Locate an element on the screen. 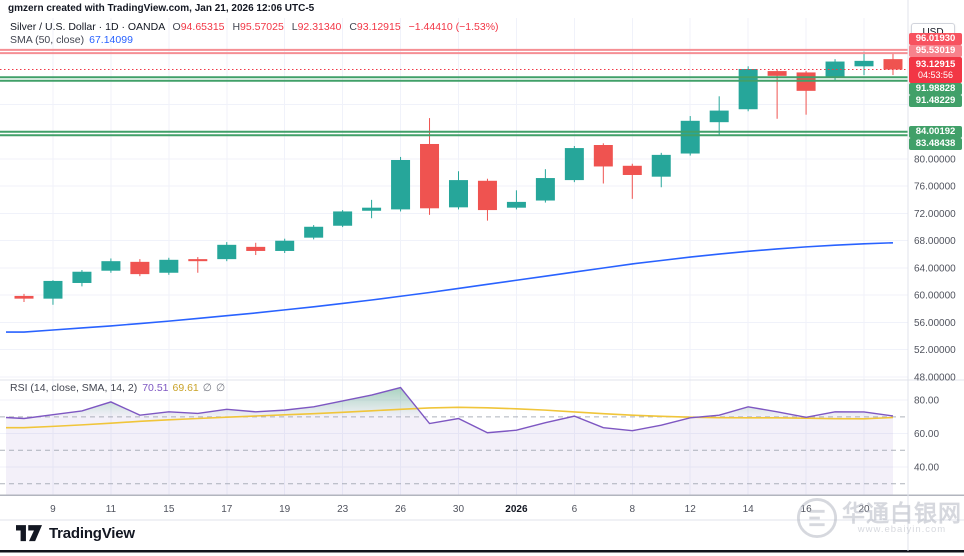  svg-text: 76.00000 is located at coordinates (935, 187).